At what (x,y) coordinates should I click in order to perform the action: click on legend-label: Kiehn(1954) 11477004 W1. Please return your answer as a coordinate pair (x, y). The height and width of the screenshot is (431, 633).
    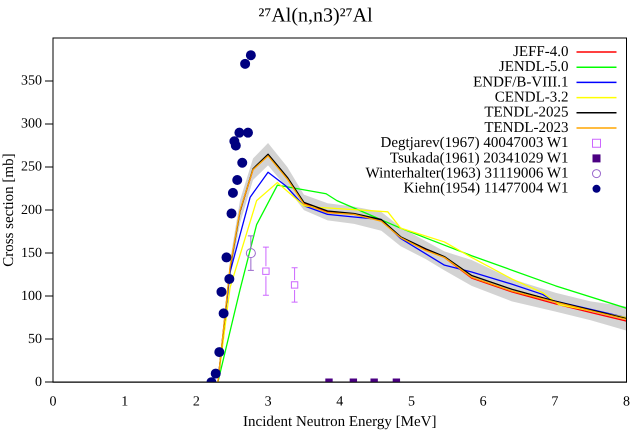
    Looking at the image, I should click on (486, 188).